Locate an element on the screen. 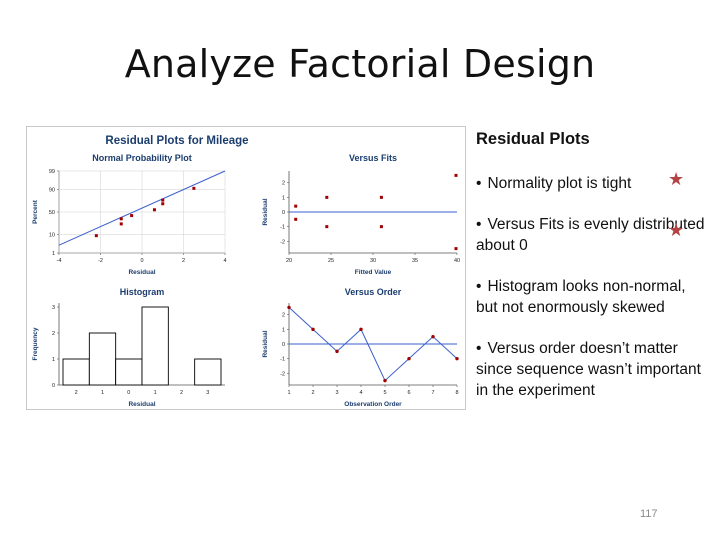 Image resolution: width=720 pixels, height=540 pixels. y-tick-label: -2 is located at coordinates (282, 242).